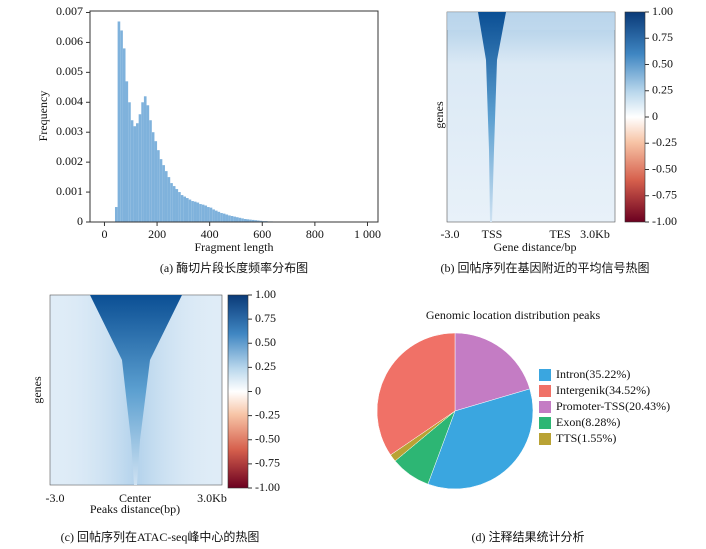 The height and width of the screenshot is (549, 706). I want to click on x-tick-label: 800, so click(315, 234).